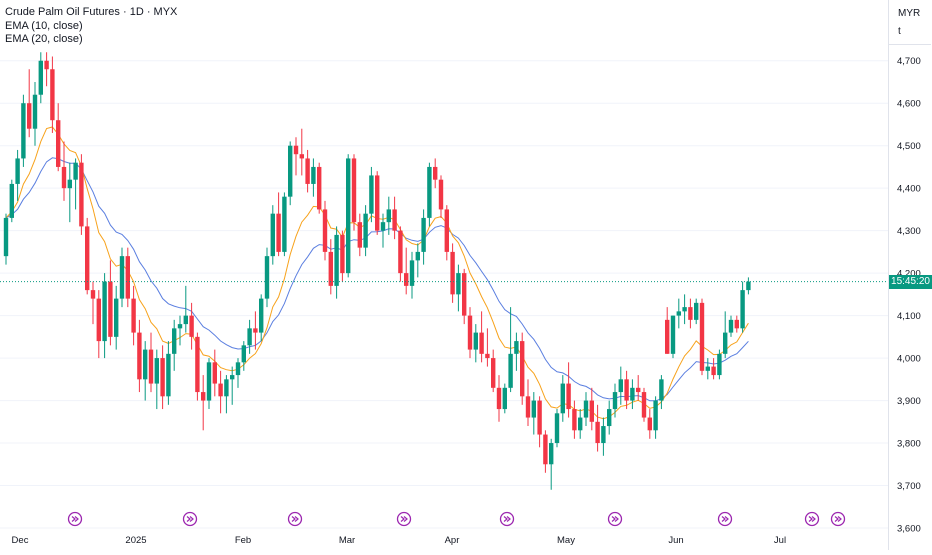 This screenshot has height=555, width=932. Describe the element at coordinates (566, 540) in the screenshot. I see `time-tick-label: May` at that location.